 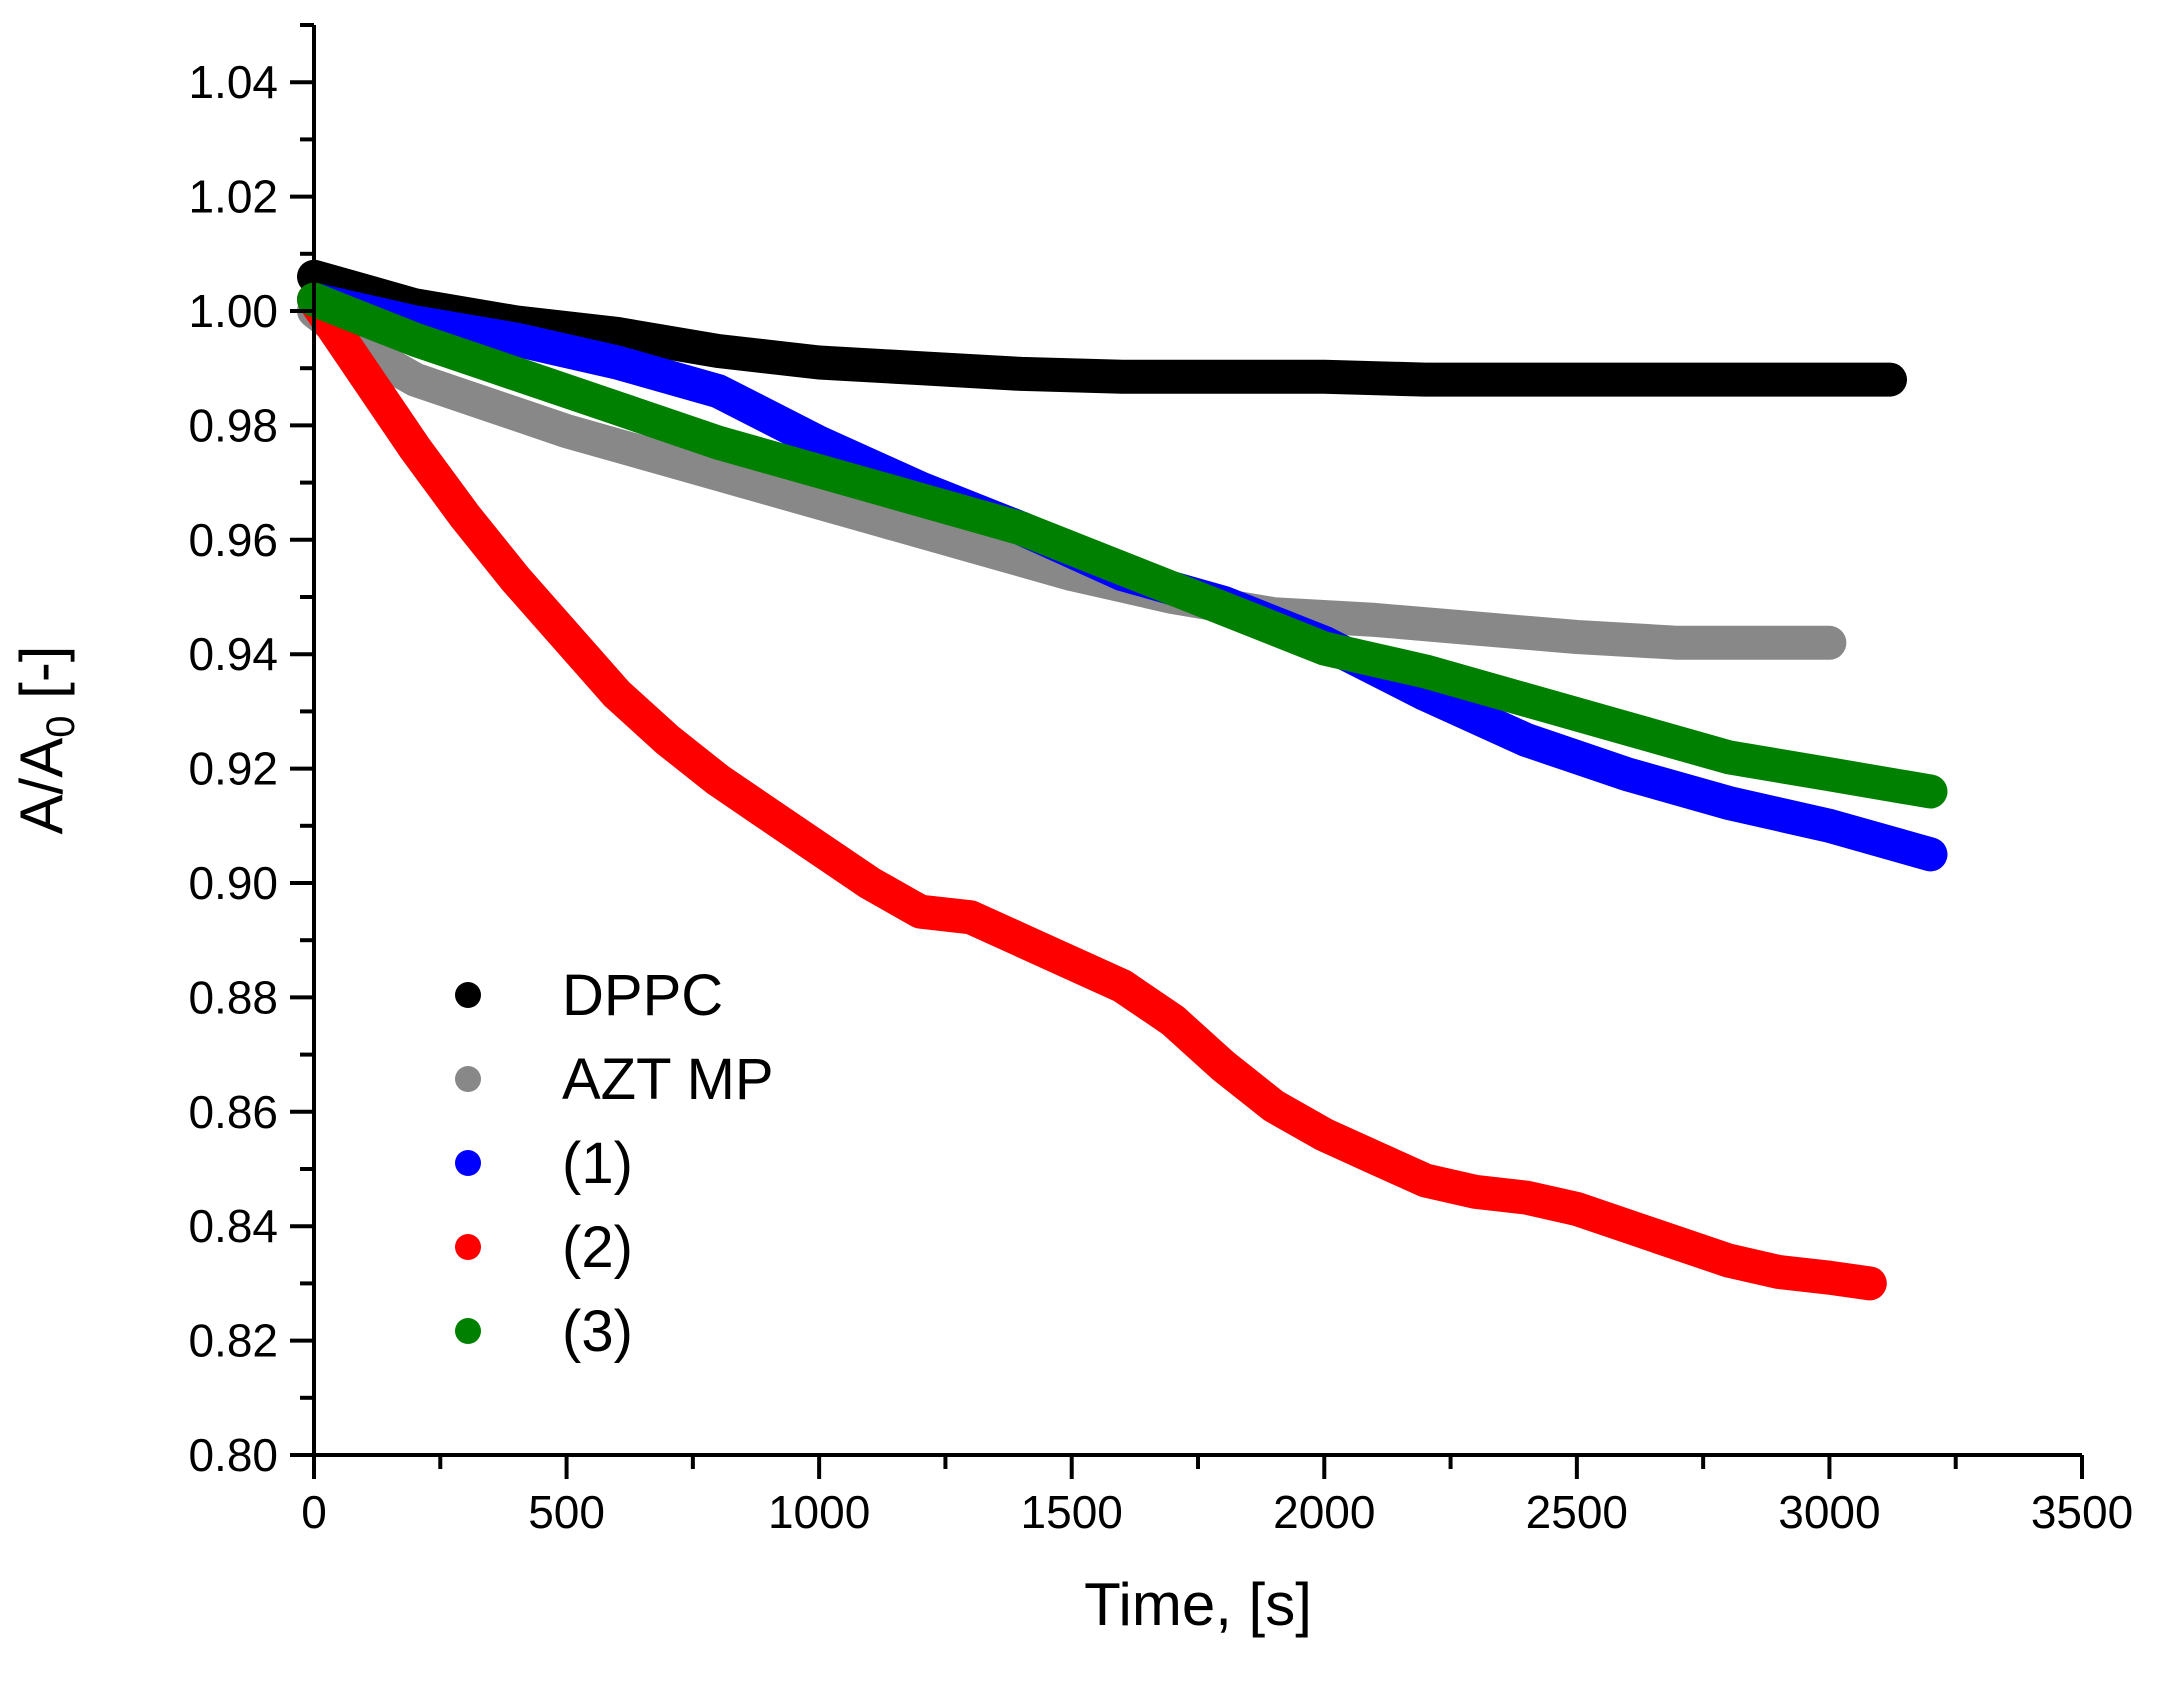 I want to click on x-tick-label: 1500, so click(x=1072, y=1512).